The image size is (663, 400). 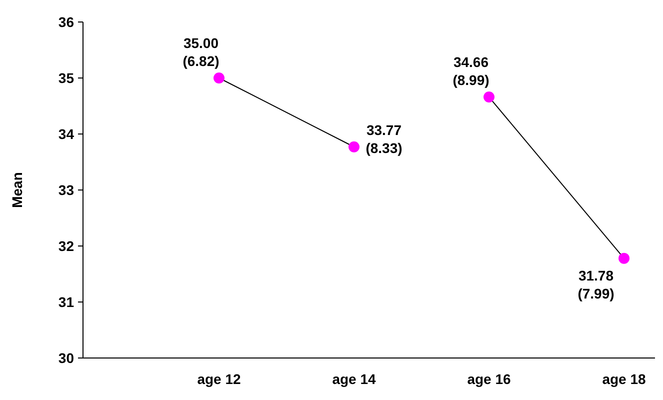 I want to click on data-label: 34.66 (8.99), so click(x=471, y=71).